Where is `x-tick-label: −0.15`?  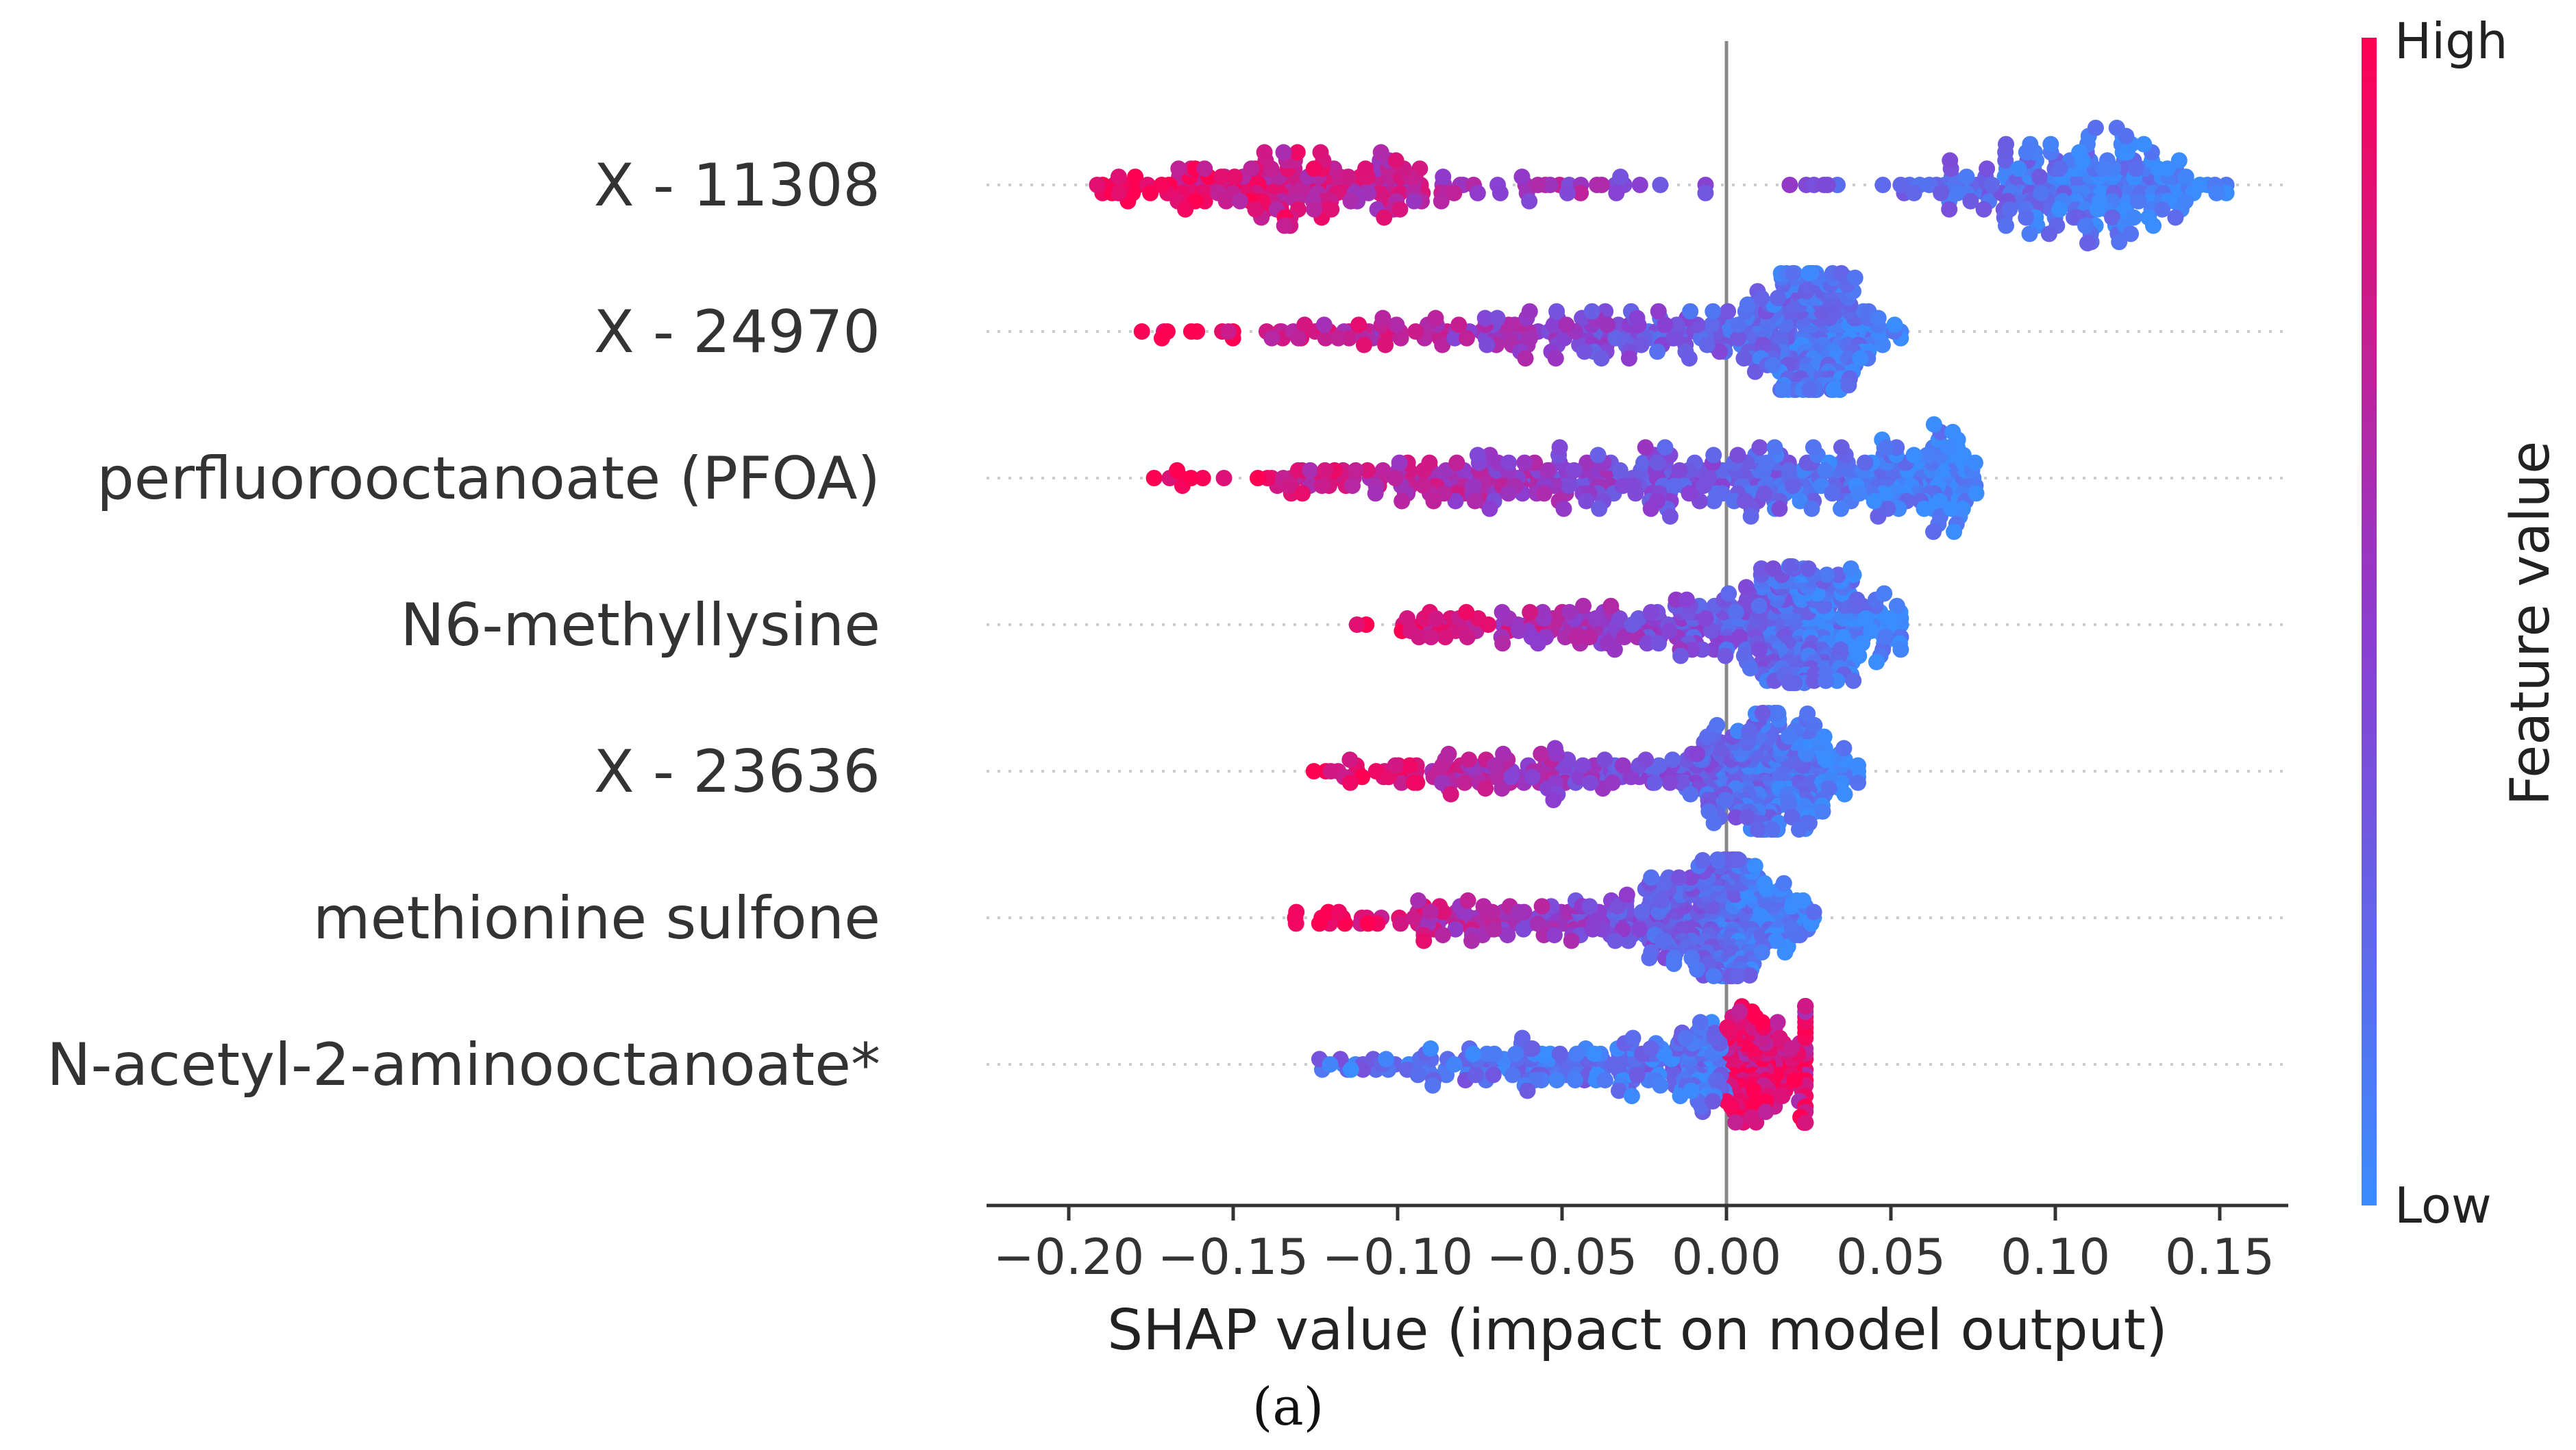
x-tick-label: −0.15 is located at coordinates (1233, 1257).